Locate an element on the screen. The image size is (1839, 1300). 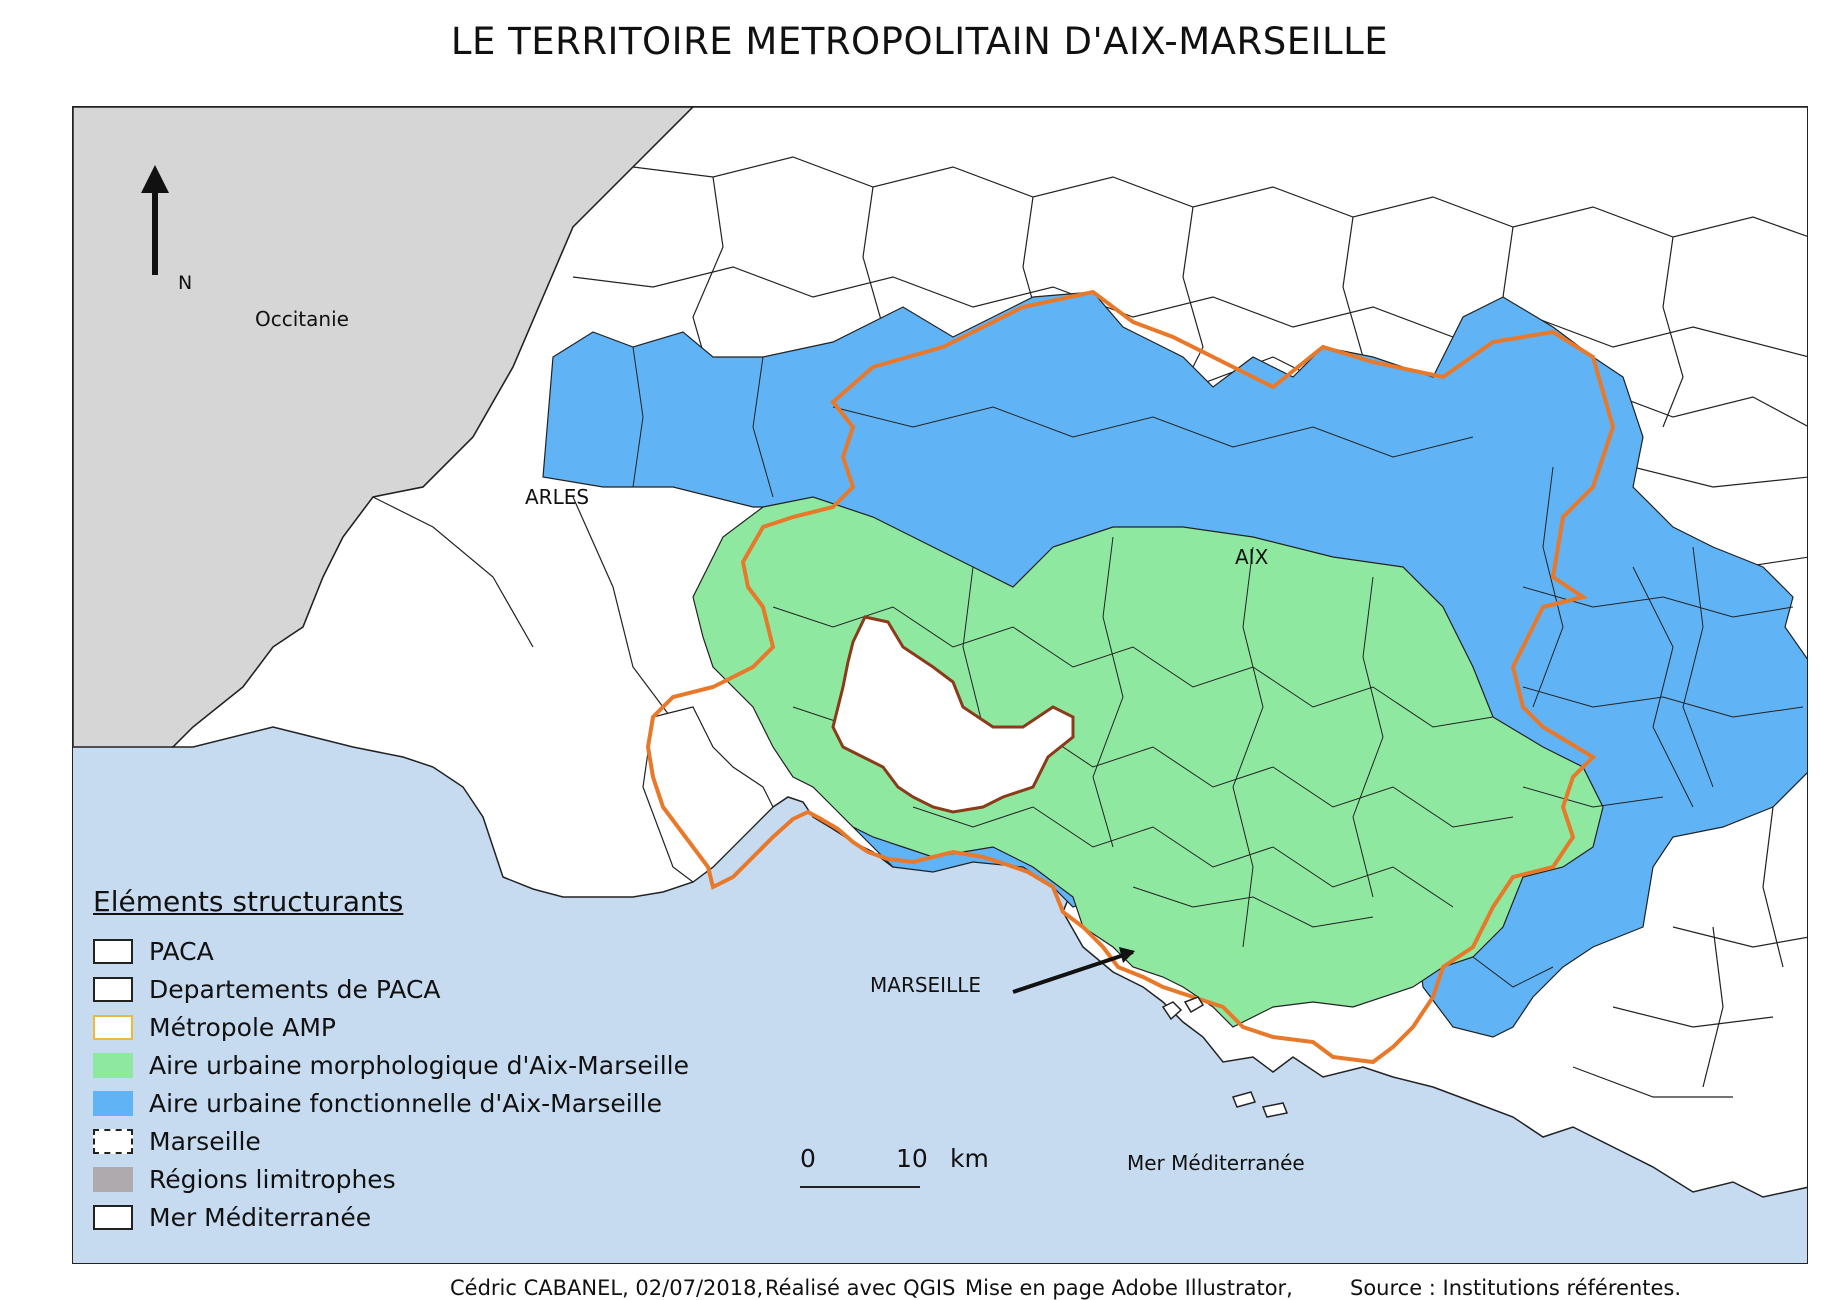
scale-end: 10 is located at coordinates (912, 1158).